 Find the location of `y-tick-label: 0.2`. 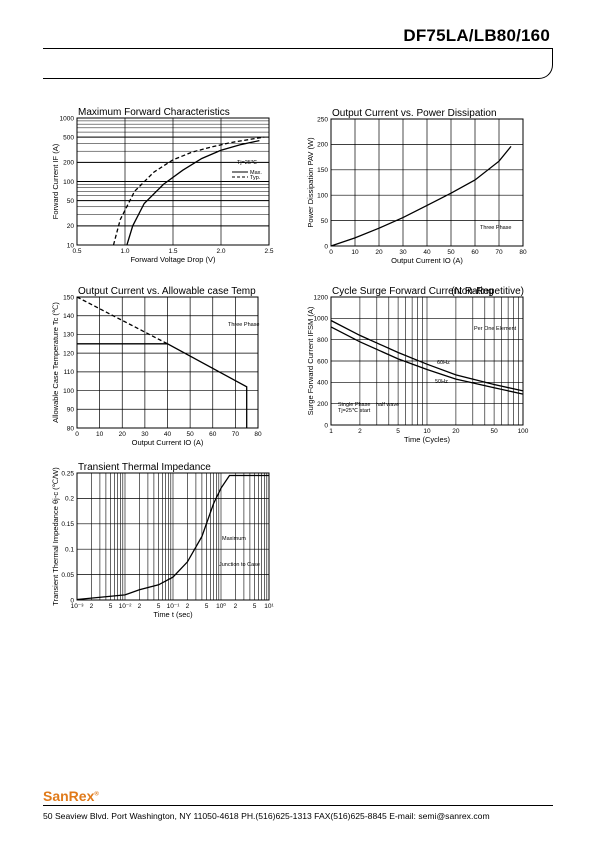

y-tick-label: 0.2 is located at coordinates (69, 499).